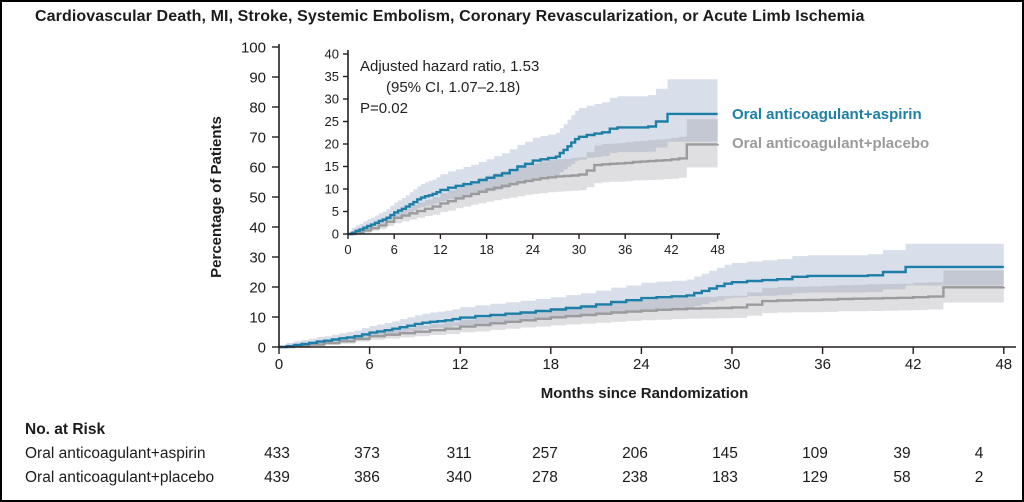 The width and height of the screenshot is (1024, 502). What do you see at coordinates (815, 453) in the screenshot?
I see `risk-value: 109` at bounding box center [815, 453].